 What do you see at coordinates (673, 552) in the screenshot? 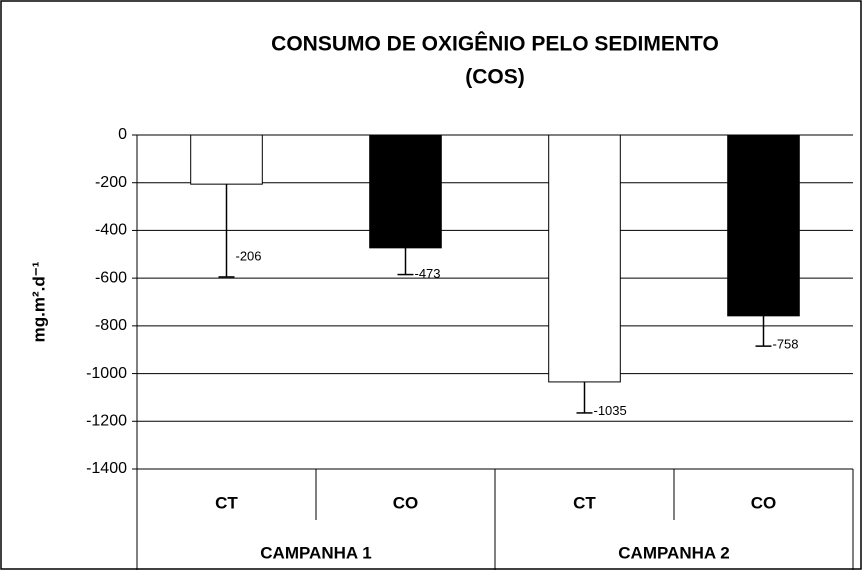
I see `group-label: CAMPANHA 2` at bounding box center [673, 552].